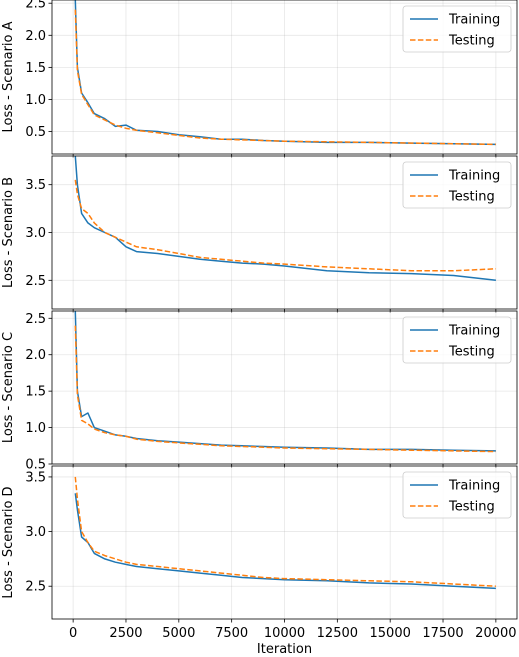 The image size is (519, 657). Describe the element at coordinates (125, 633) in the screenshot. I see `x-tick-label: 2500` at that location.